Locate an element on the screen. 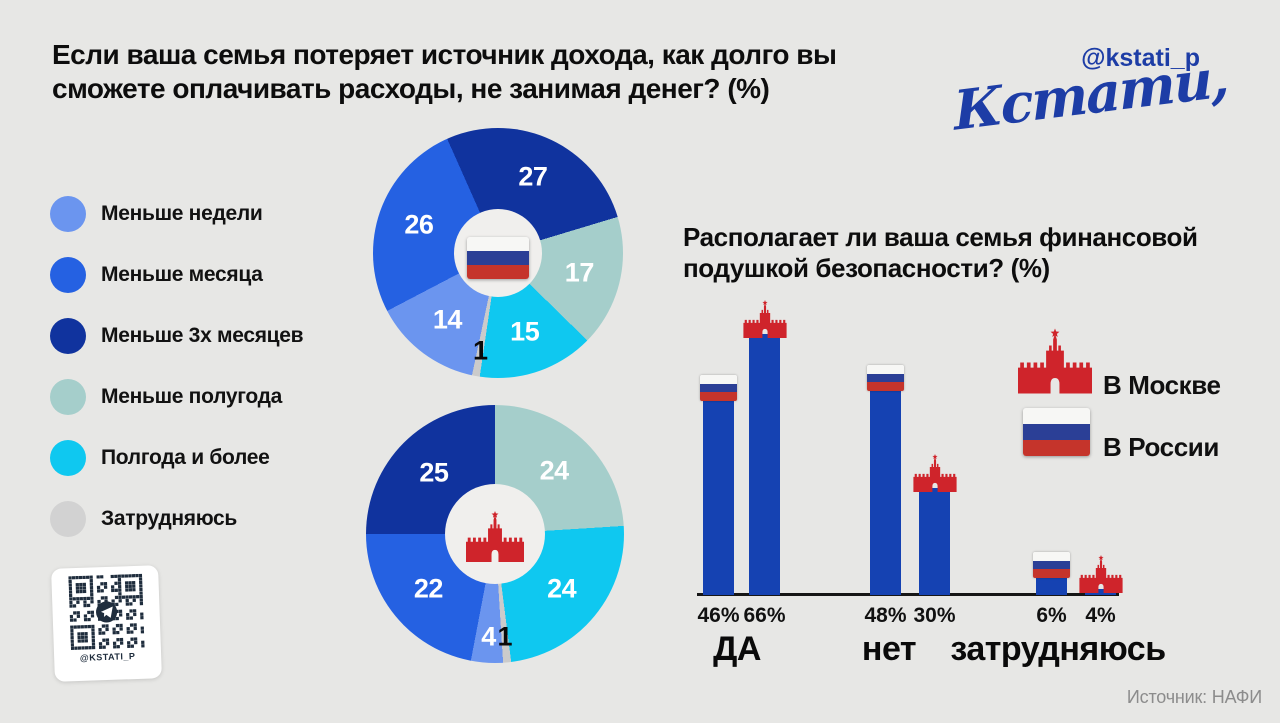 Image resolution: width=1280 pixels, height=723 pixels. legend-label: Меньше полугода is located at coordinates (192, 396).